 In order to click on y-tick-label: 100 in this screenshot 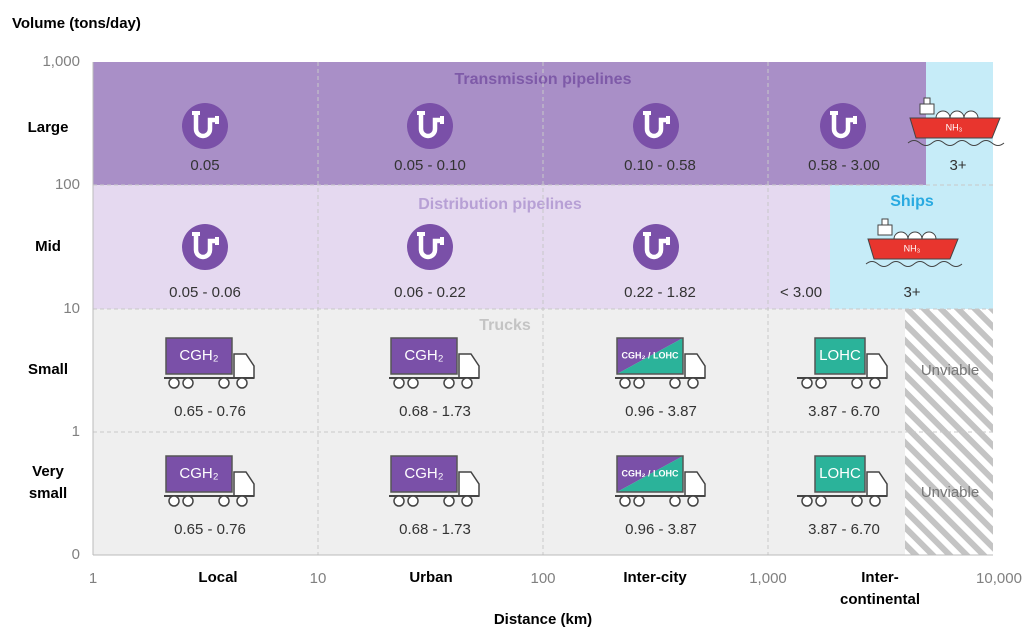, I will do `click(67, 184)`.